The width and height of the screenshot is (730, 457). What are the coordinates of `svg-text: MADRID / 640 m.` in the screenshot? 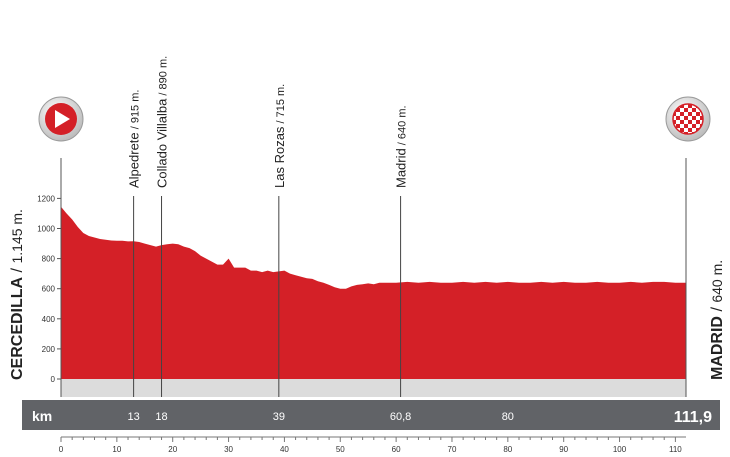 It's located at (717, 320).